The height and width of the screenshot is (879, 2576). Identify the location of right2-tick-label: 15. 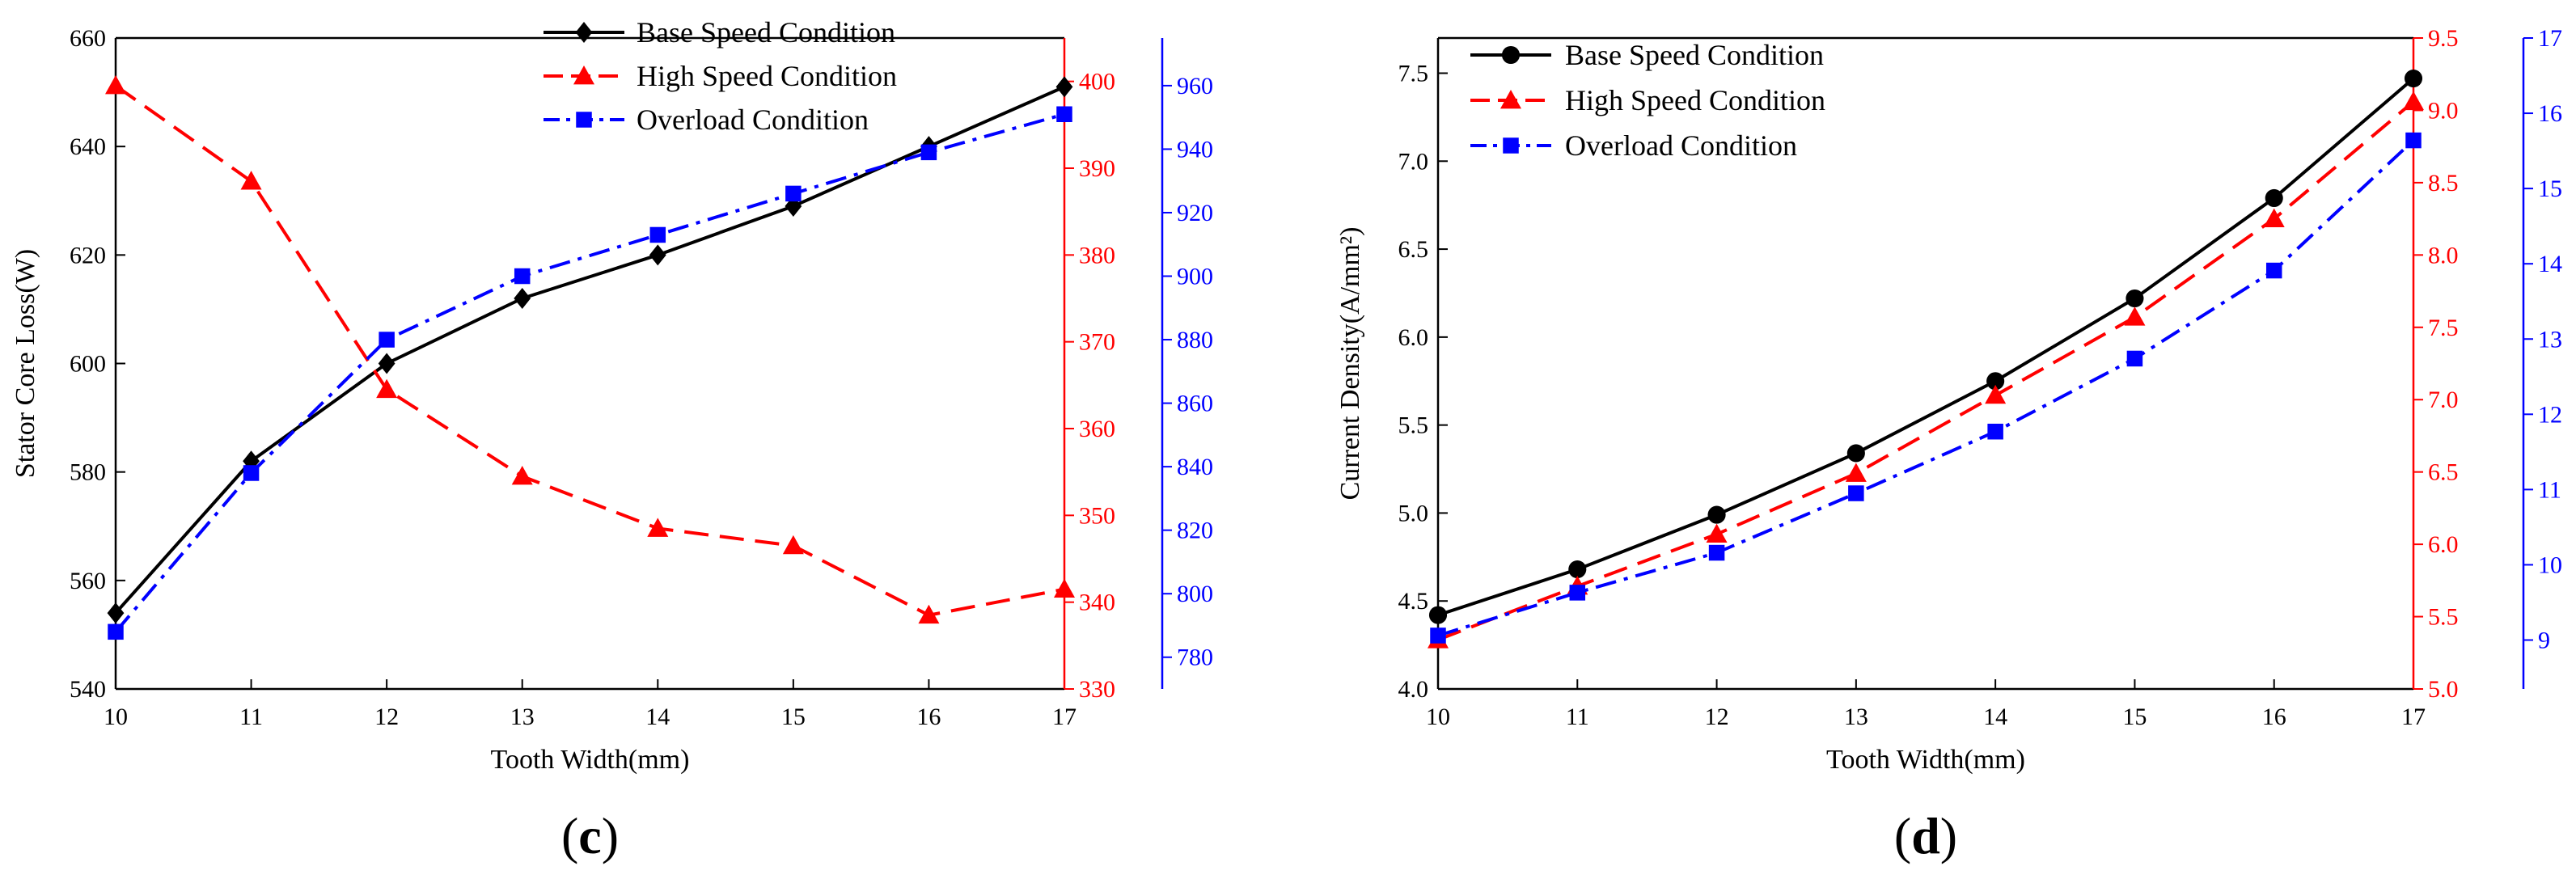
(2550, 188).